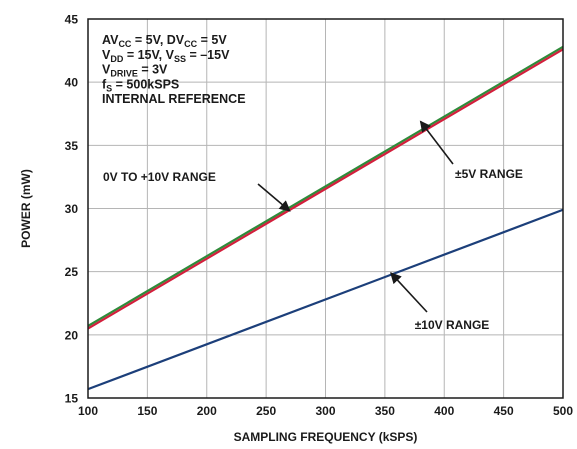 Image resolution: width=577 pixels, height=449 pixels. I want to click on x-tick-label: 250, so click(266, 411).